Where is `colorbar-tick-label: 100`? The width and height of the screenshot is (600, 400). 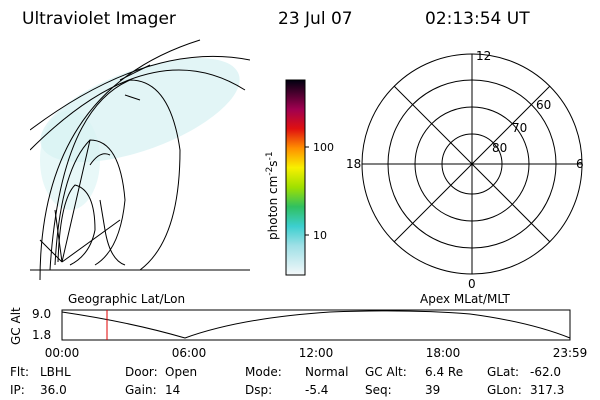 colorbar-tick-label: 100 is located at coordinates (323, 147).